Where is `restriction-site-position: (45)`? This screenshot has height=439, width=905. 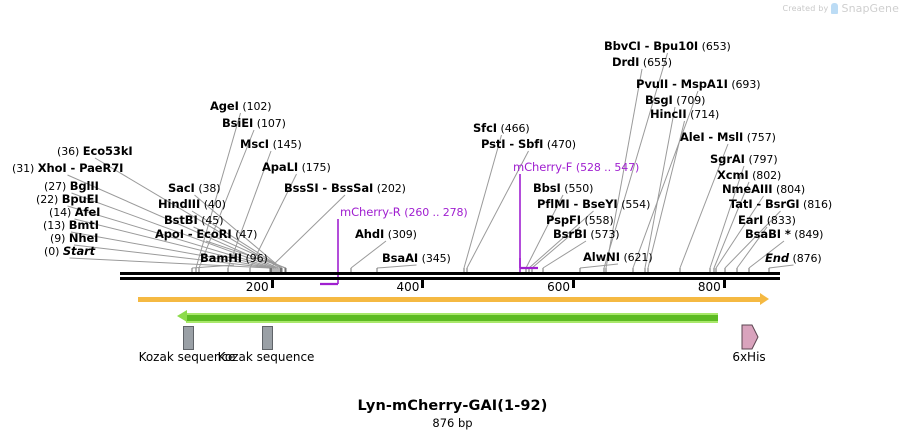
restriction-site-position: (45) is located at coordinates (212, 220).